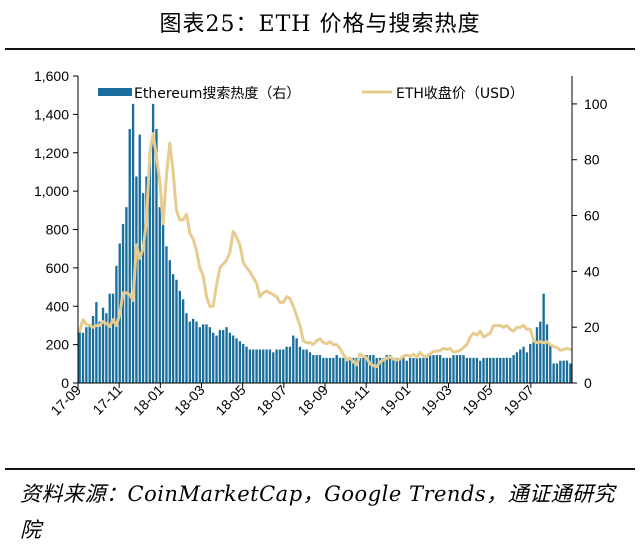 This screenshot has width=640, height=556. I want to click on left-tick-label: 800, so click(58, 230).